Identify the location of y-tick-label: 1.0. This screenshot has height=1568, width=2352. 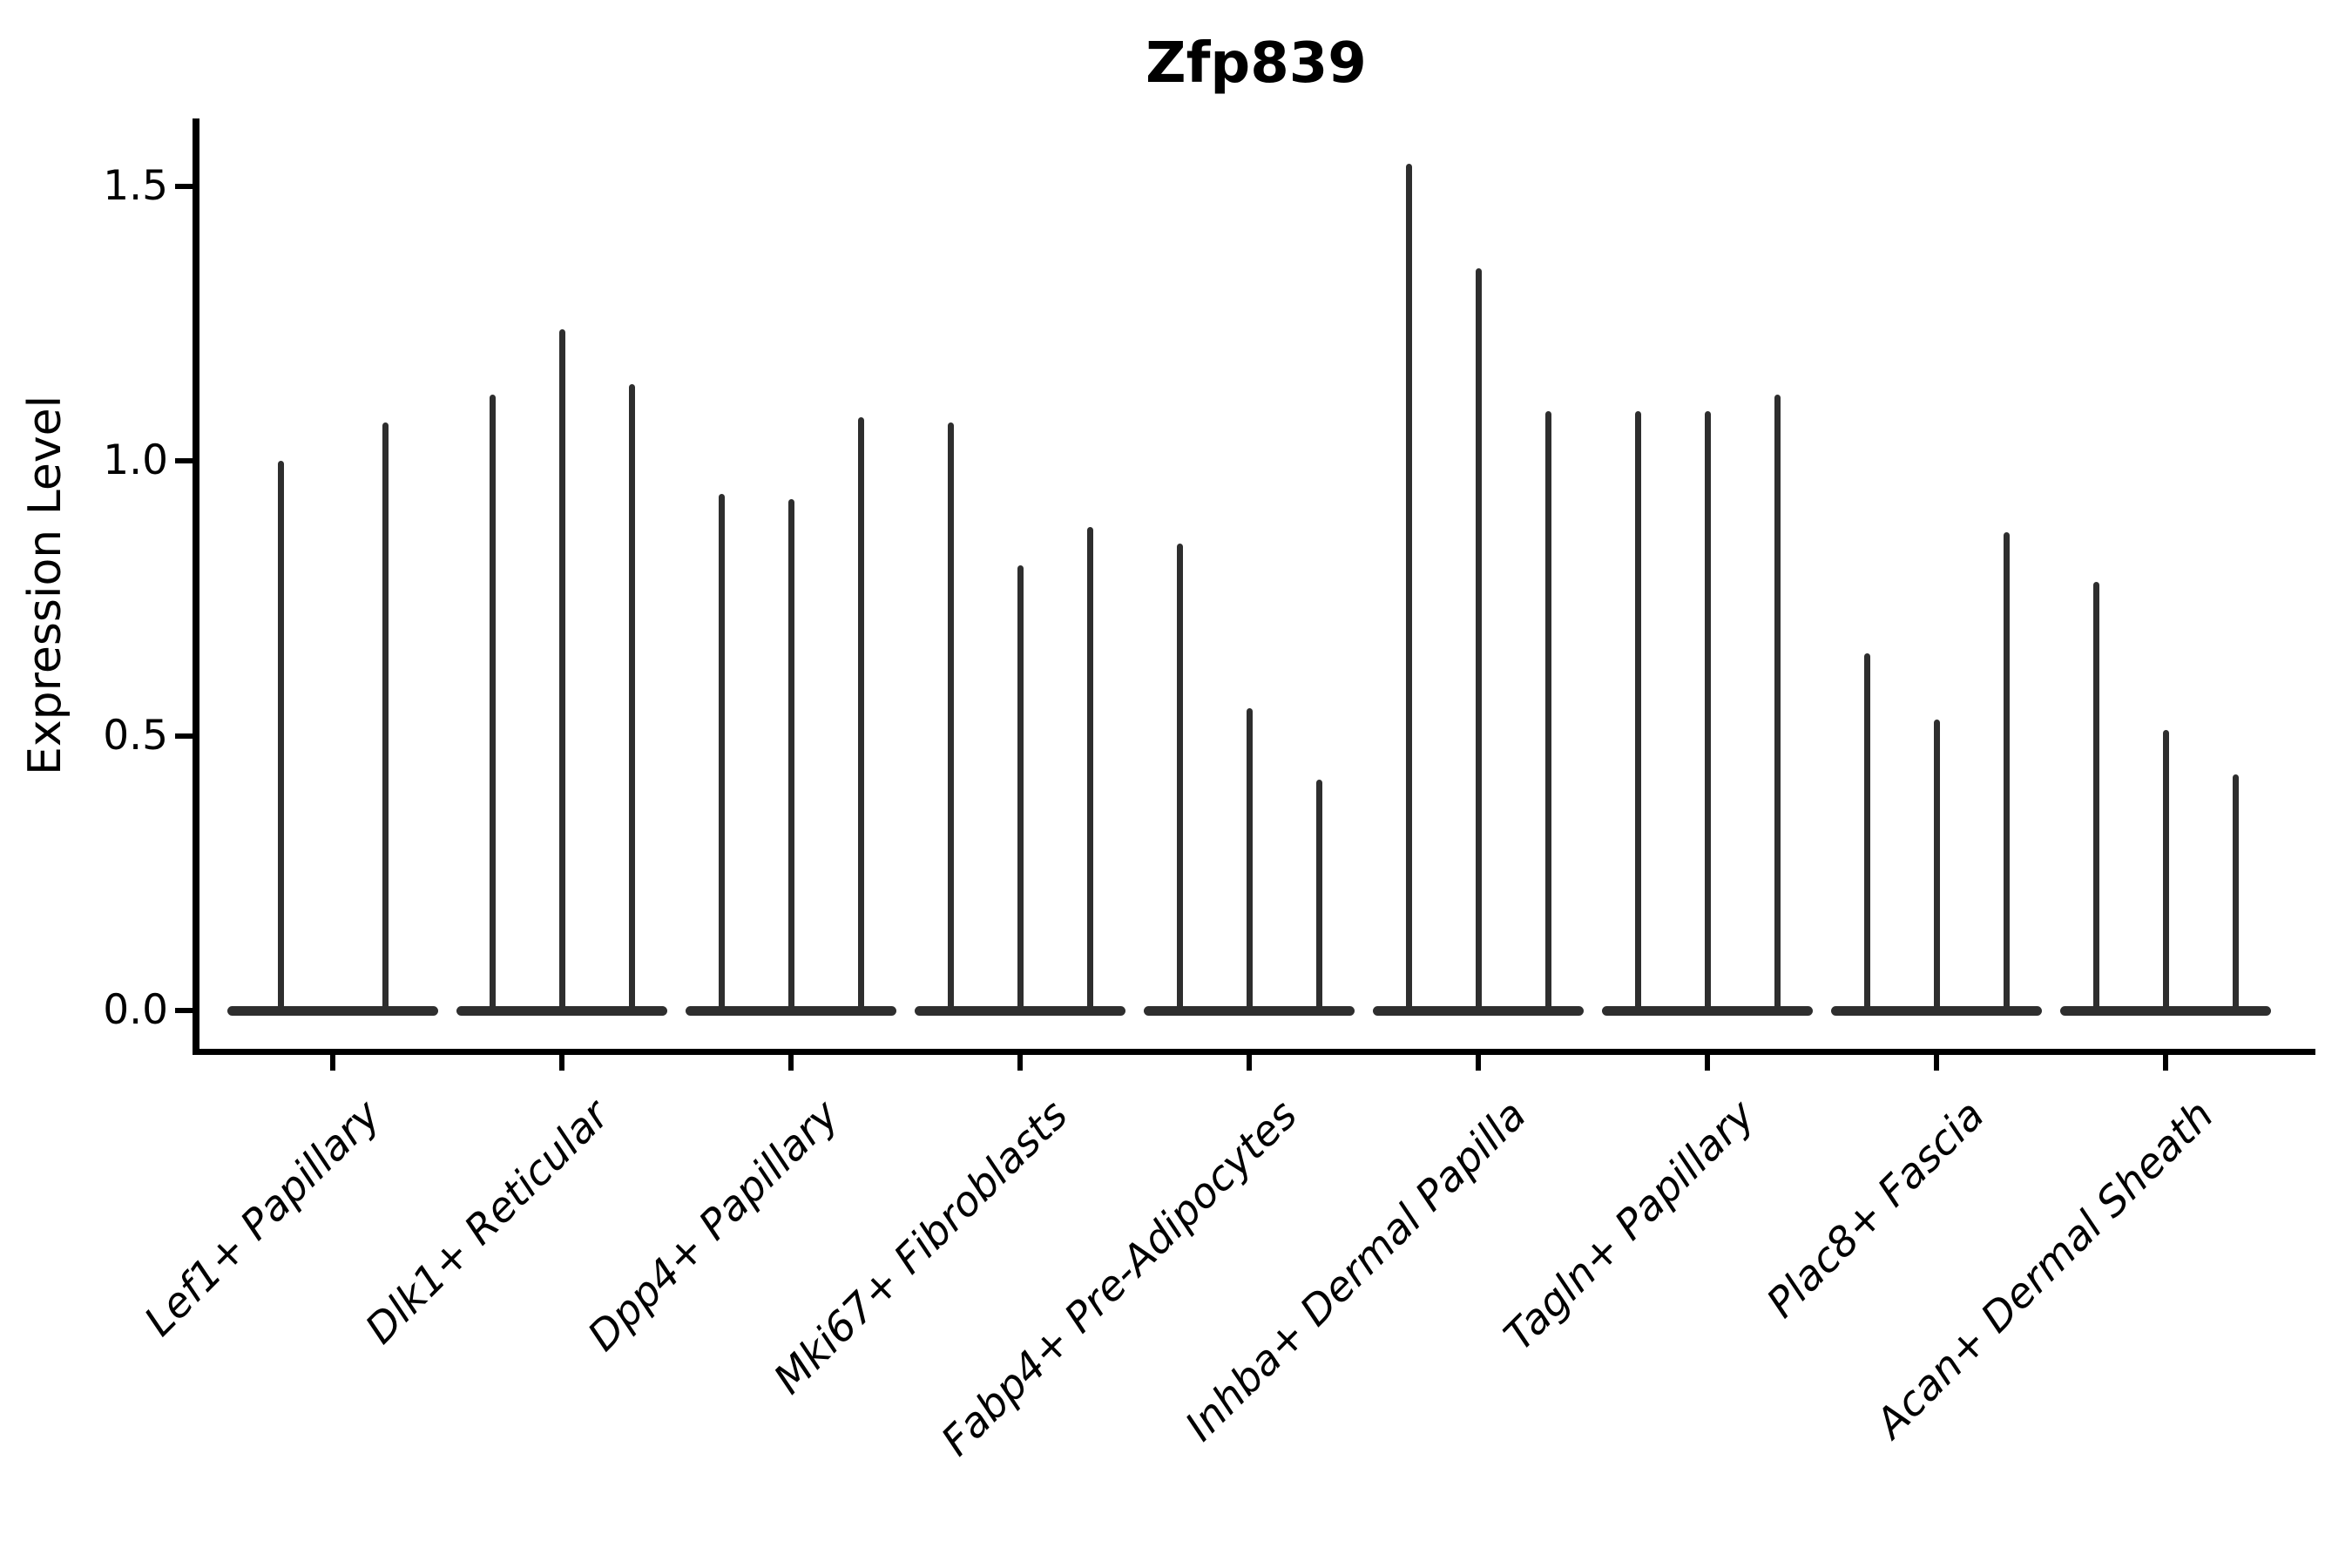
(135, 460).